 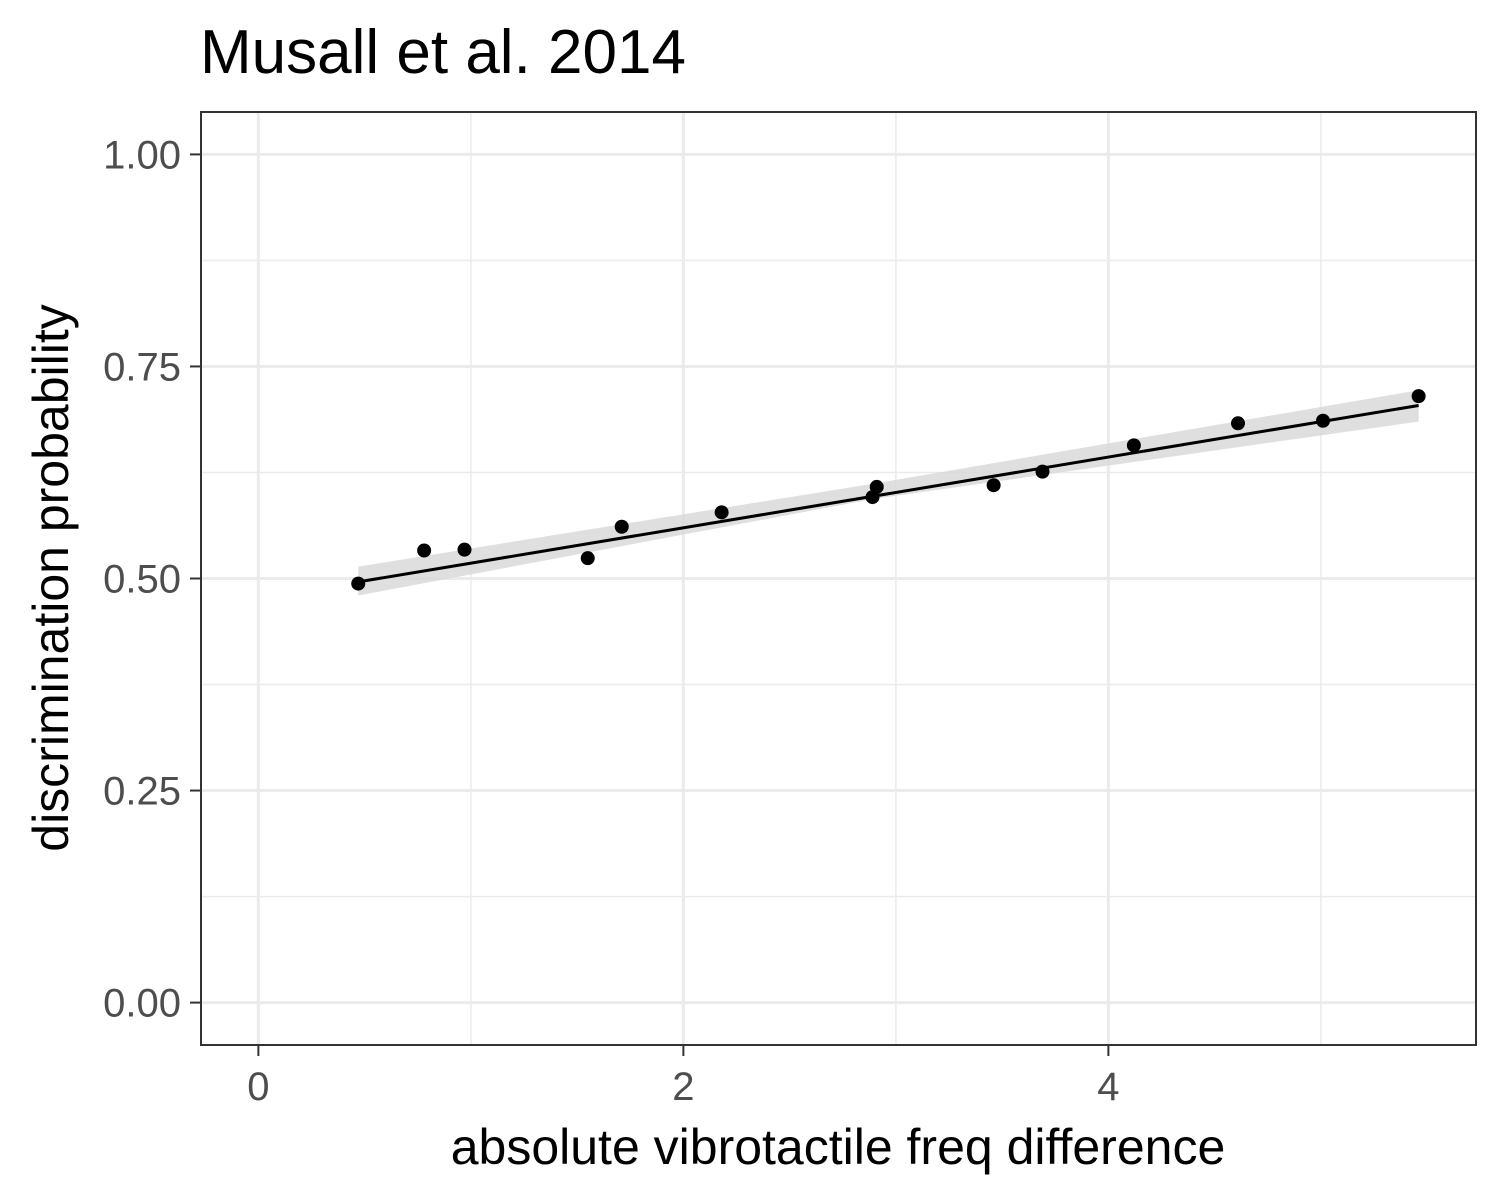 I want to click on y-tick-label-0: 0.00, so click(x=142, y=1004).